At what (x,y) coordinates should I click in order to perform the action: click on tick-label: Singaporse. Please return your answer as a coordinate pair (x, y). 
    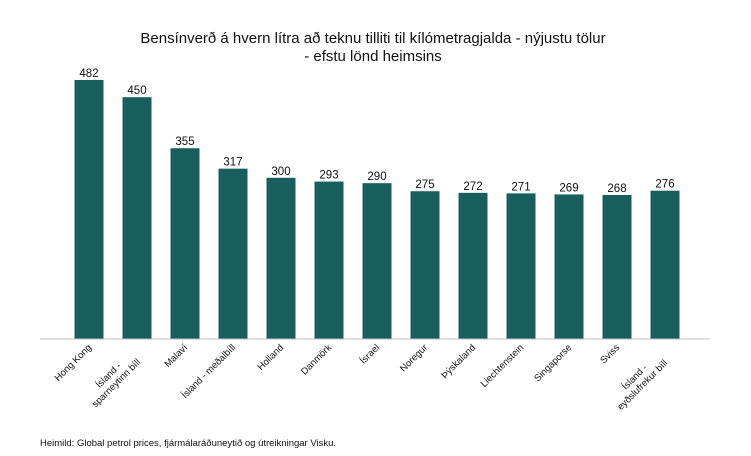
    Looking at the image, I should click on (553, 363).